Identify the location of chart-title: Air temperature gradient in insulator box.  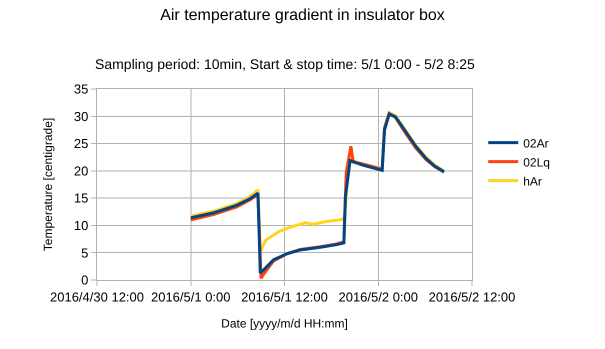
(302, 15).